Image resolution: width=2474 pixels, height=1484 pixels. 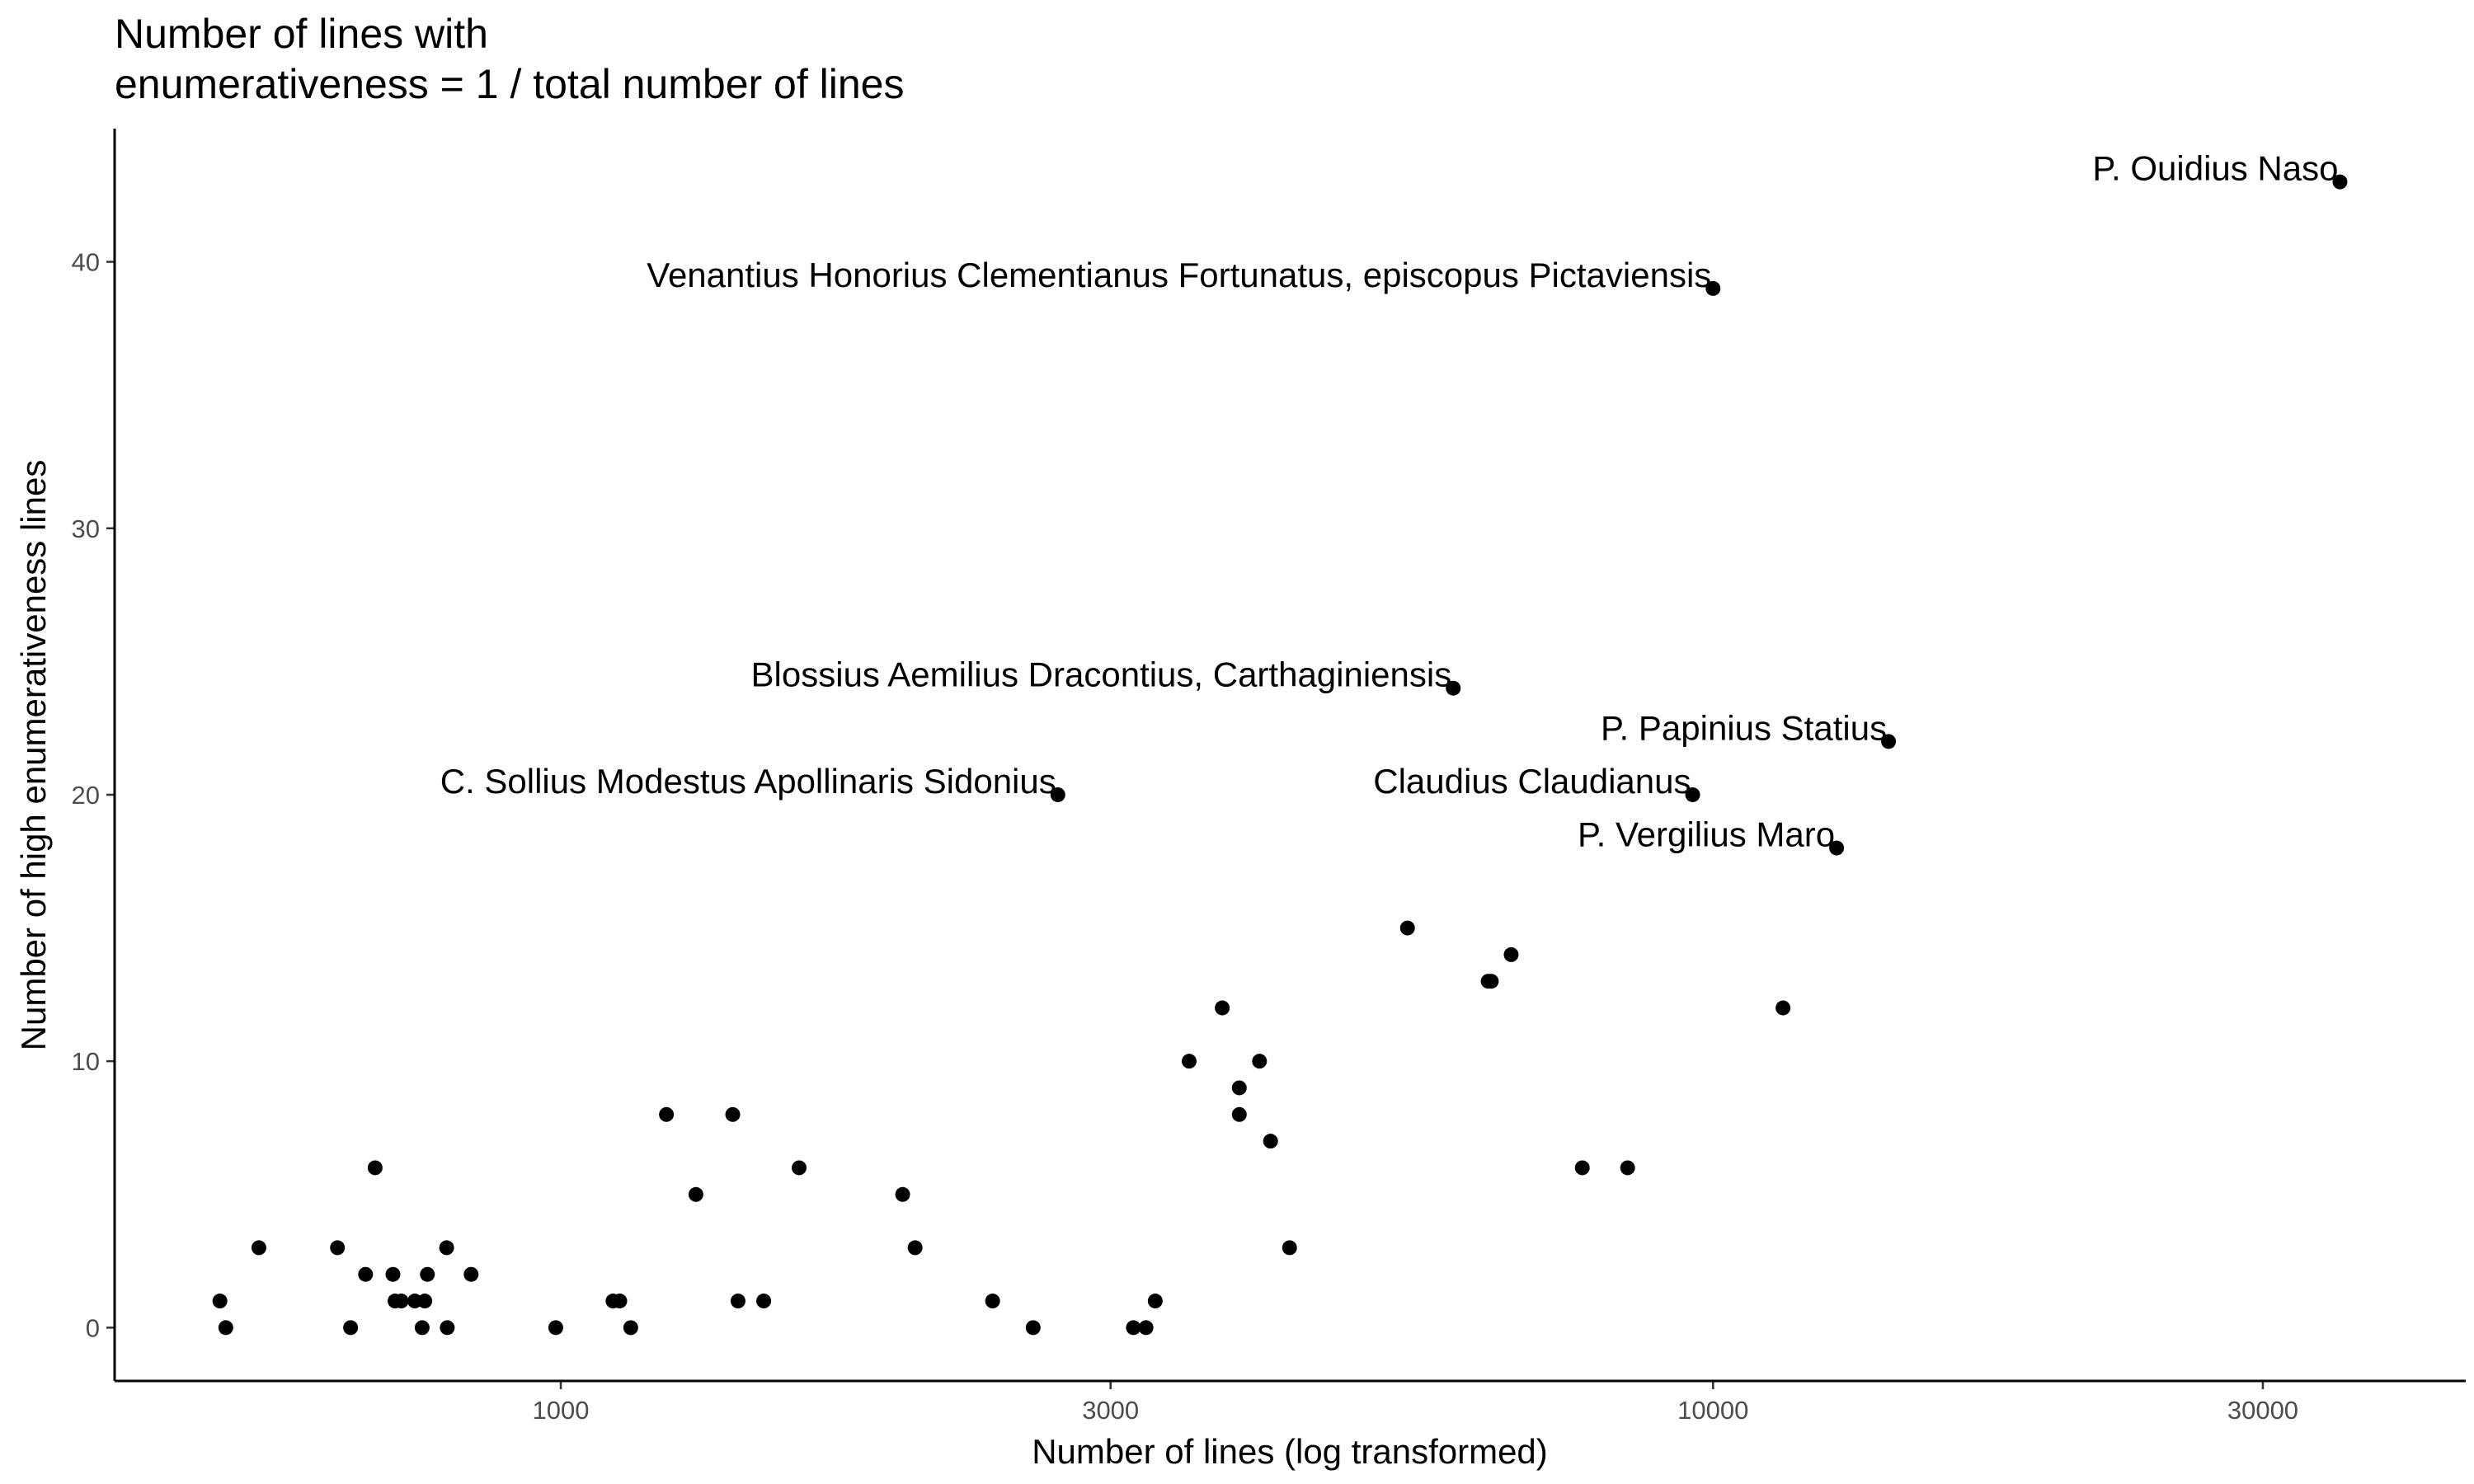 I want to click on data-point-label: C. Sollius Modestus Apollinaris Sidonius, so click(x=748, y=781).